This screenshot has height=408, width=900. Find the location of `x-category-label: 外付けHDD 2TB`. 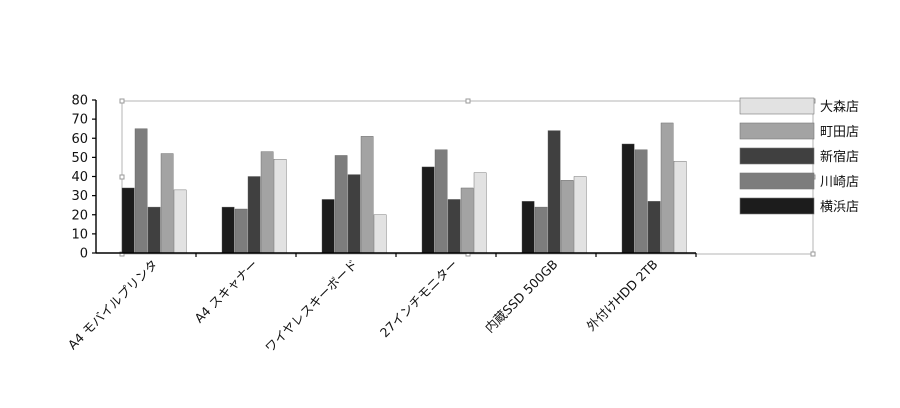

x-category-label: 外付けHDD 2TB is located at coordinates (621, 295).